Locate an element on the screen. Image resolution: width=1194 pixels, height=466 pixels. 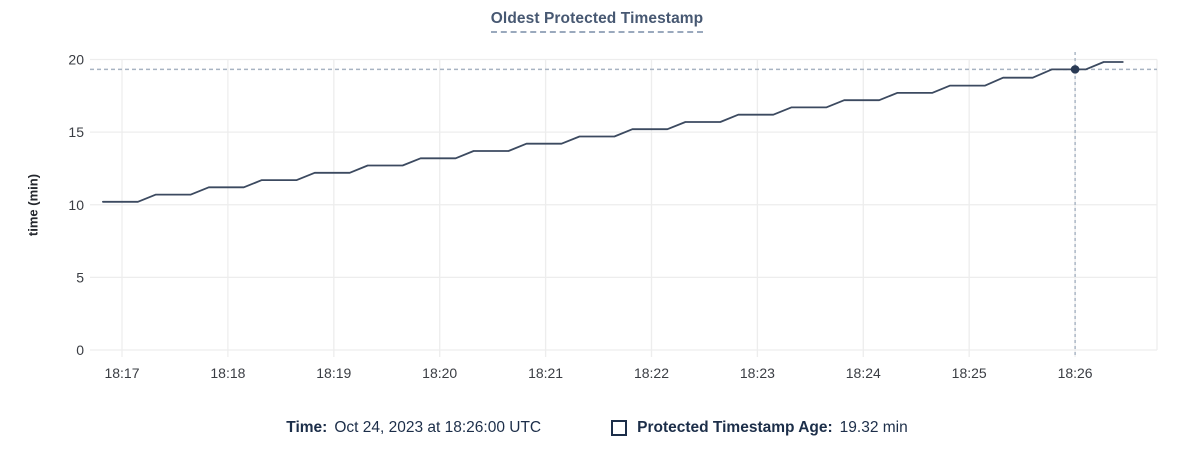
y-axis-tick-label: 20 is located at coordinates (76, 60).